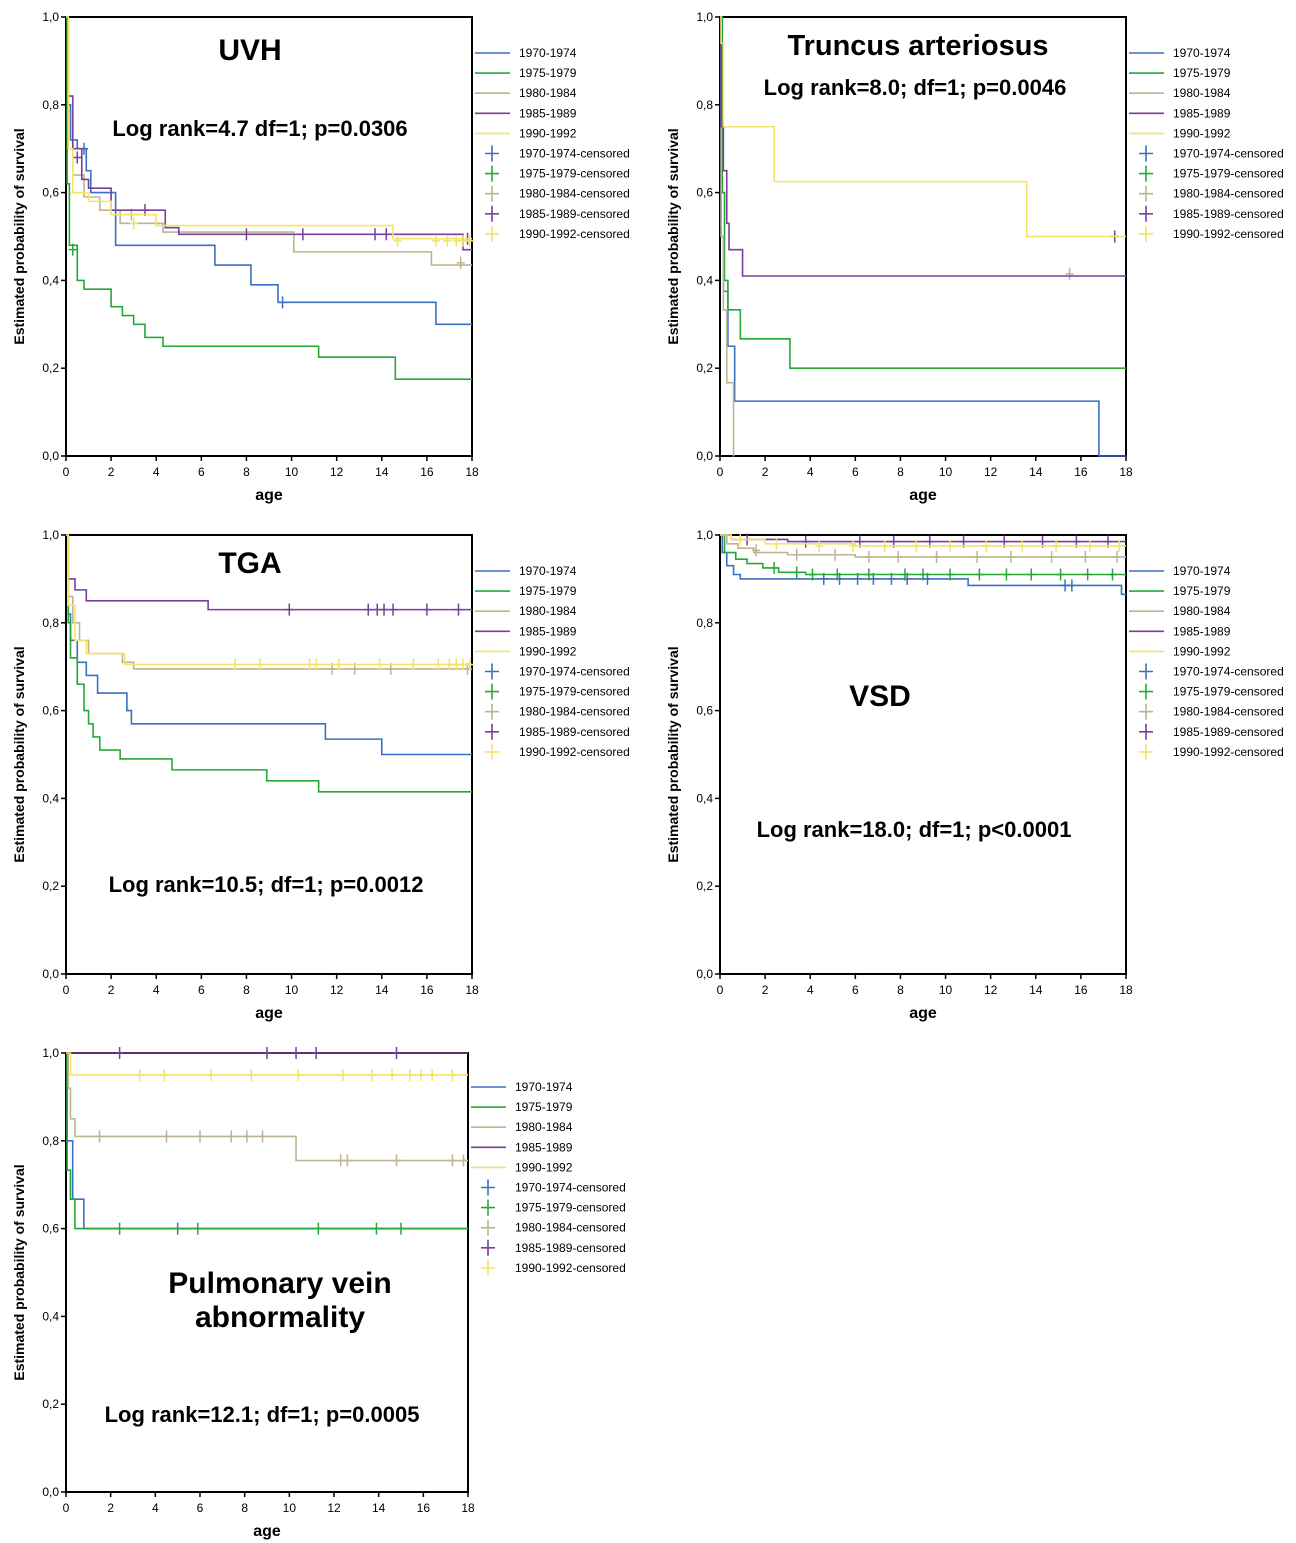 The width and height of the screenshot is (1296, 1543). Describe the element at coordinates (991, 990) in the screenshot. I see `x-tick-label: 12` at that location.